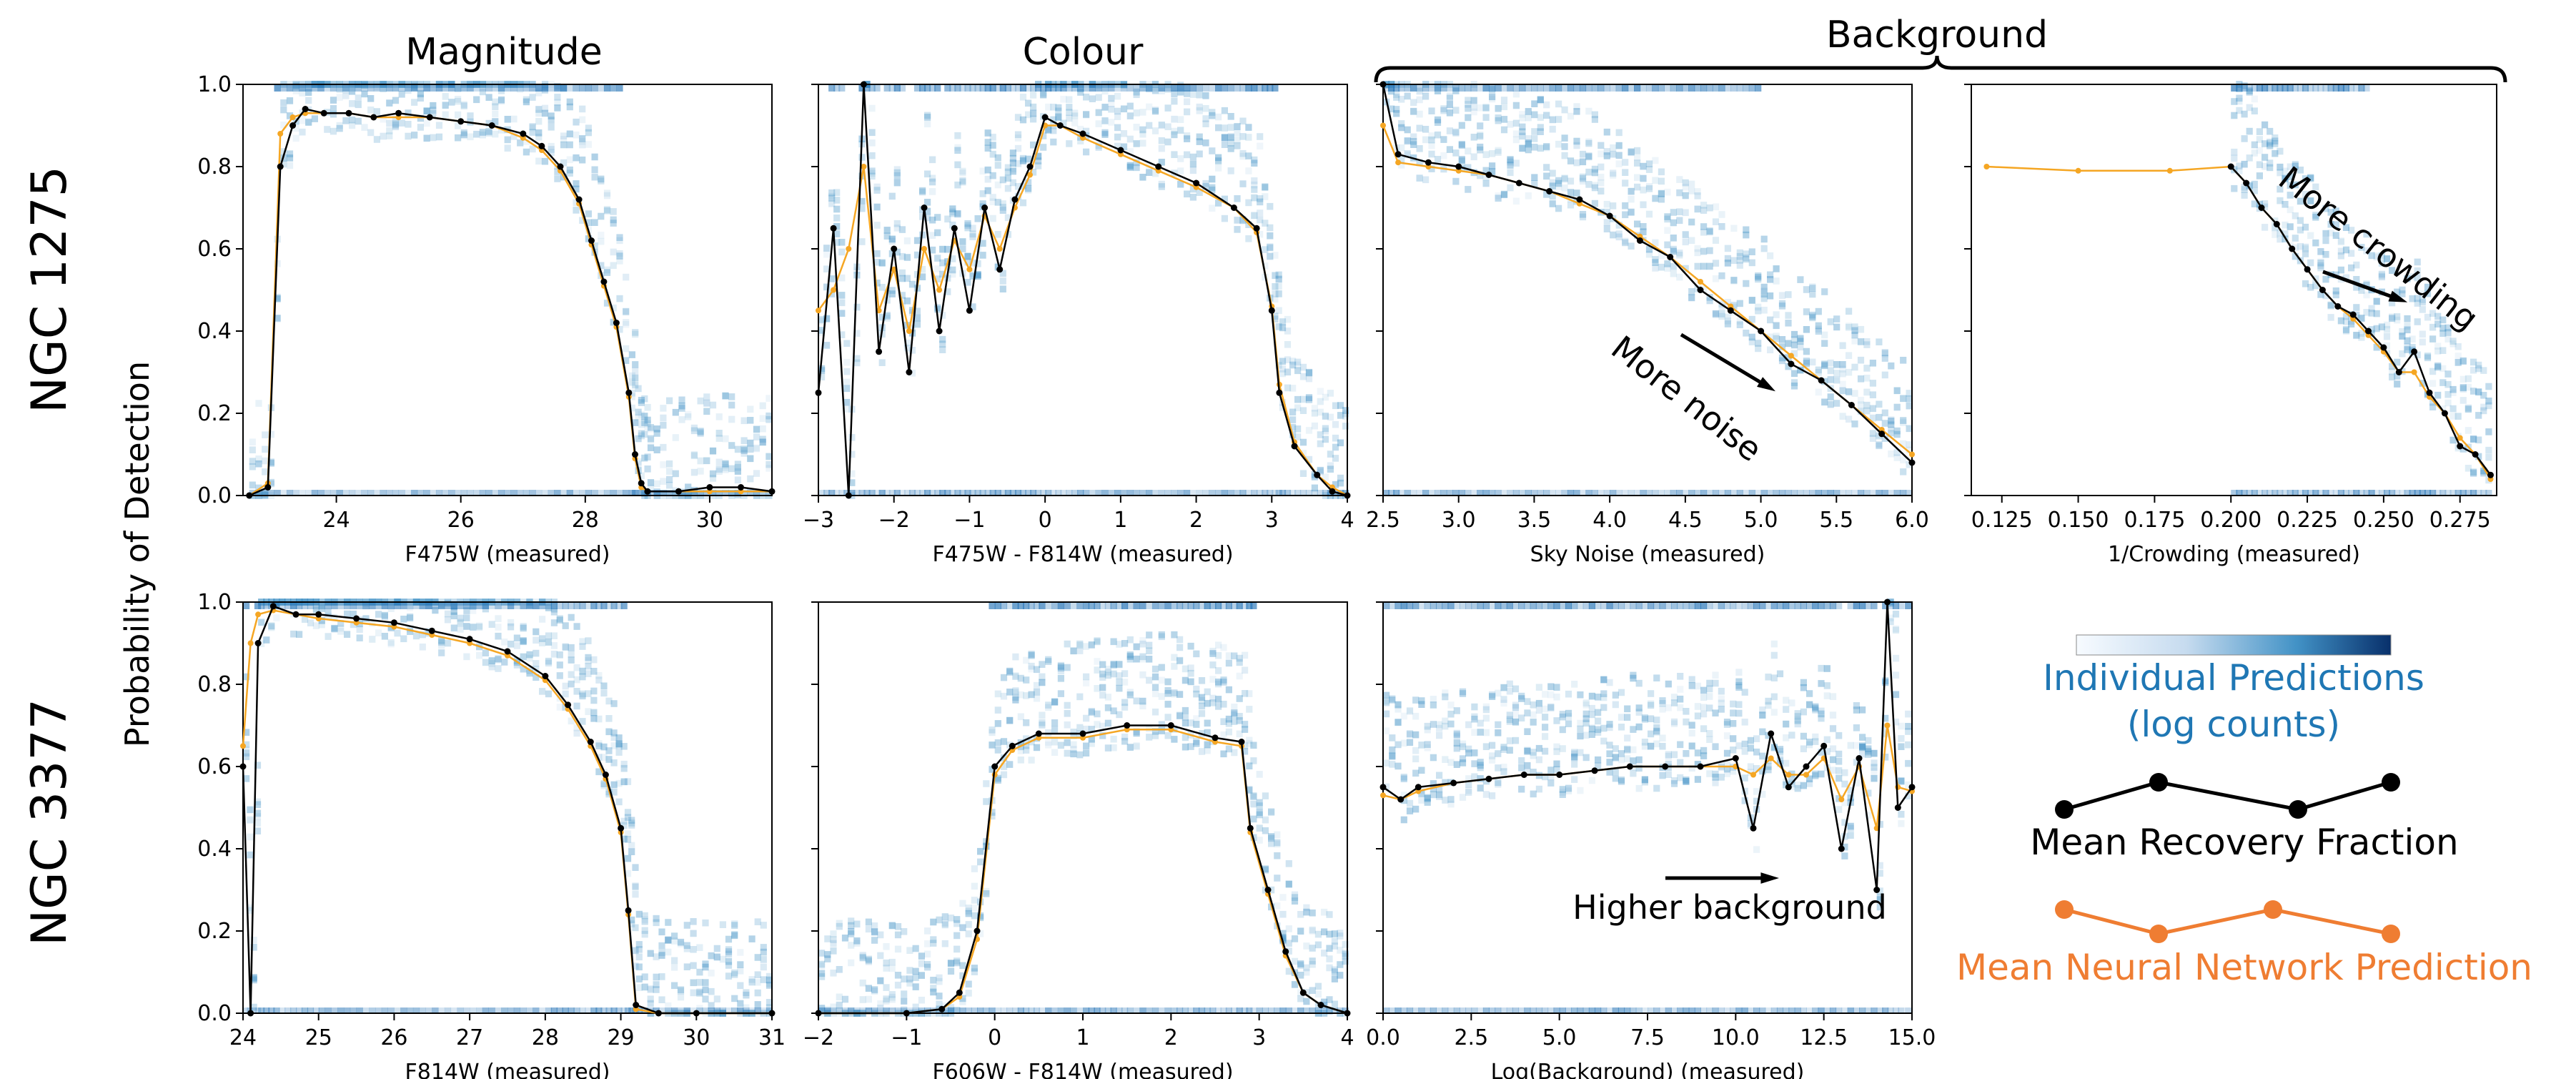 This screenshot has height=1079, width=2576. What do you see at coordinates (50, 823) in the screenshot?
I see `row-label-ngc3377: NGC 3377` at bounding box center [50, 823].